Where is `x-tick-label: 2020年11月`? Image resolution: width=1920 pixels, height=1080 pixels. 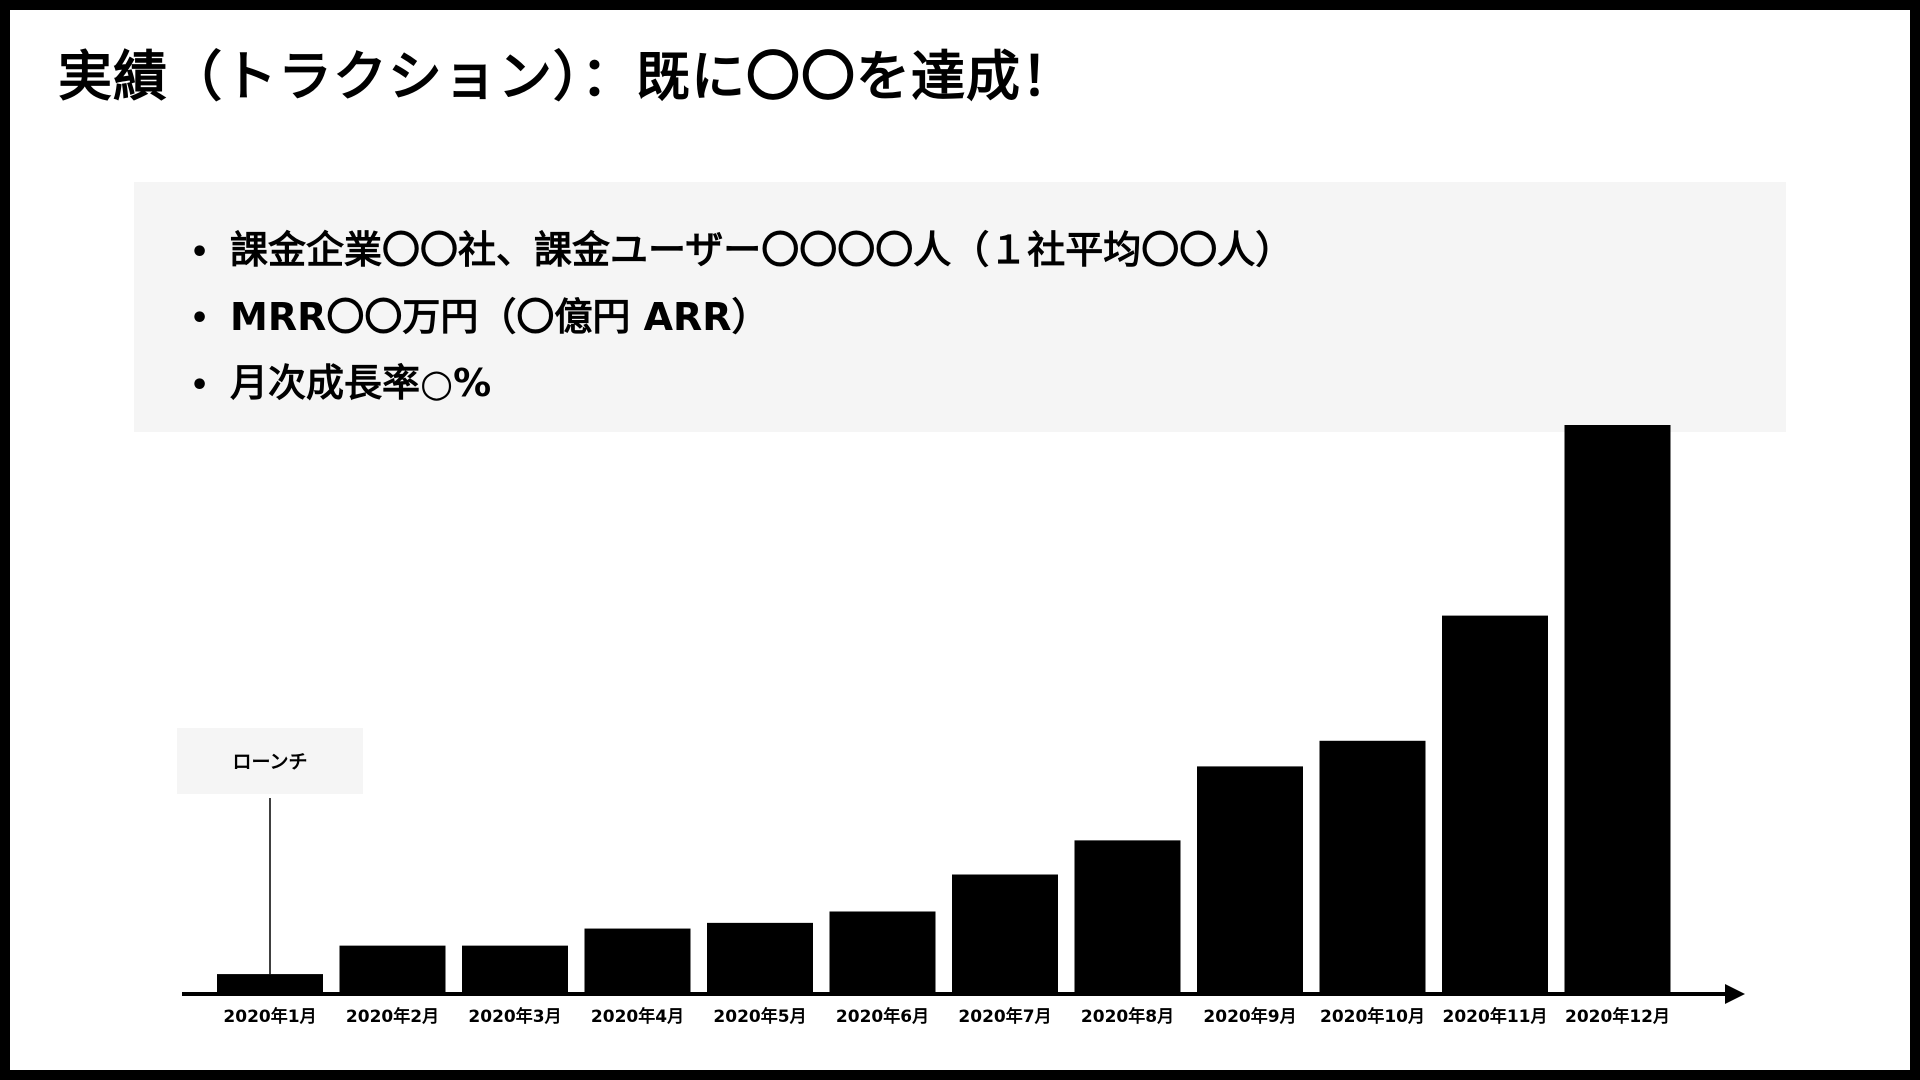
x-tick-label: 2020年11月 is located at coordinates (1495, 1016).